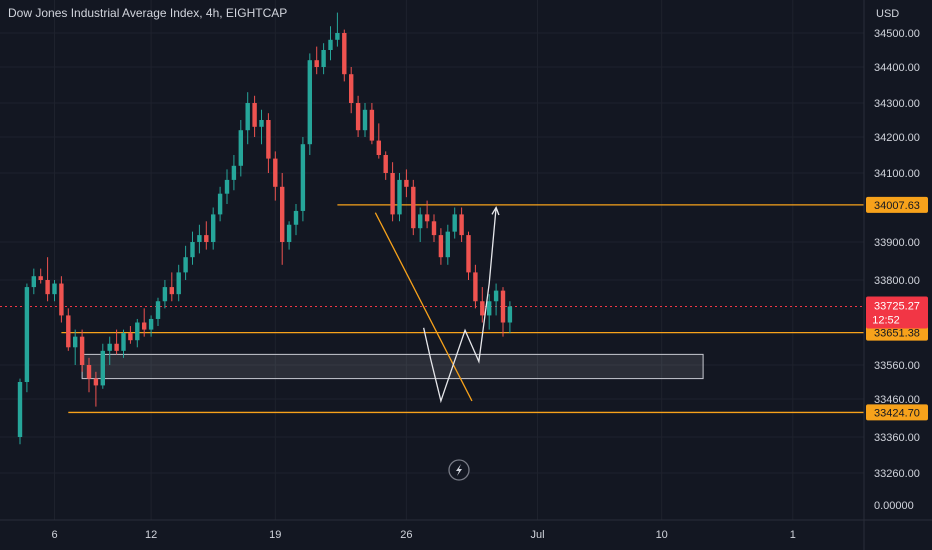  I want to click on trend-line, so click(423, 307).